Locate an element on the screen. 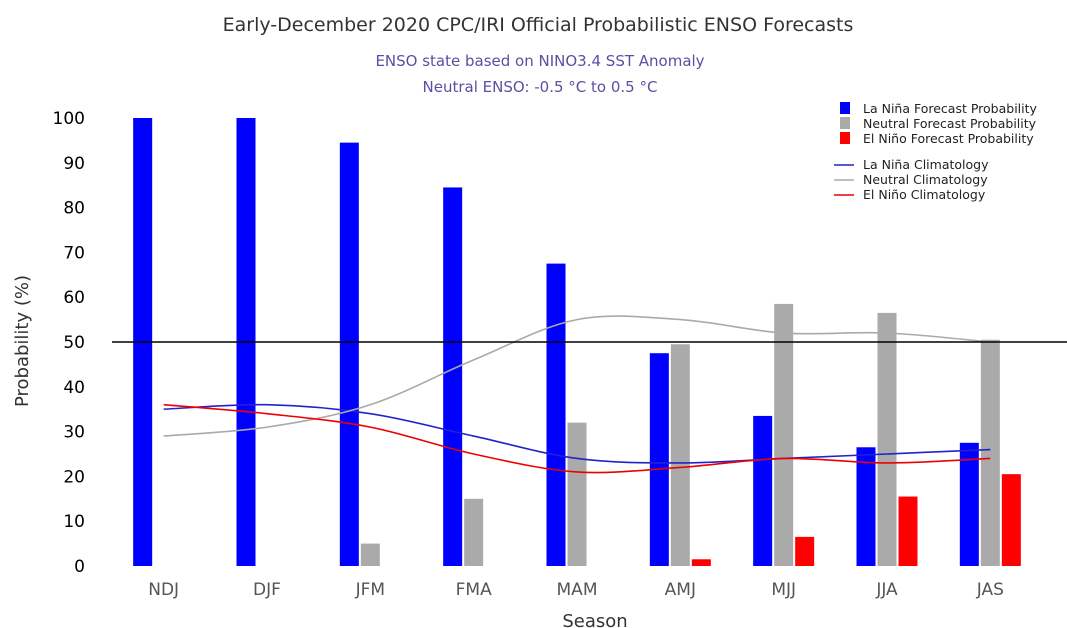 The height and width of the screenshot is (628, 1067). la-nina-forecast-probability-legend-swatch is located at coordinates (845, 108).